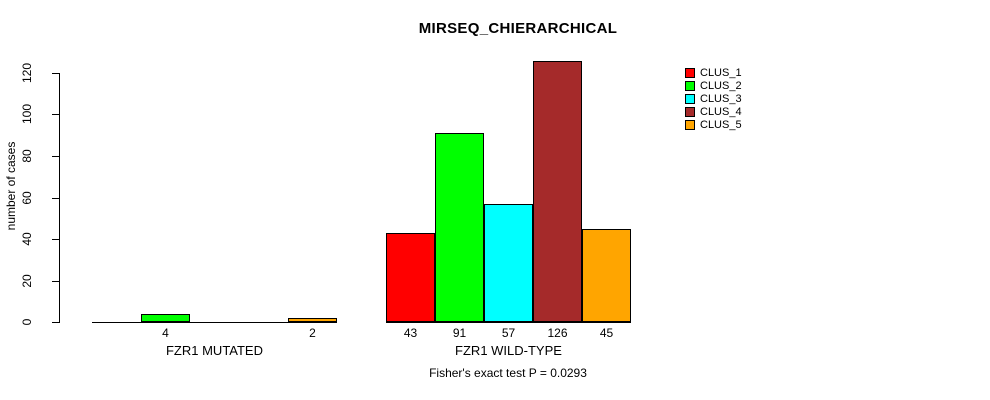  I want to click on bar-value-label: 91, so click(459, 333).